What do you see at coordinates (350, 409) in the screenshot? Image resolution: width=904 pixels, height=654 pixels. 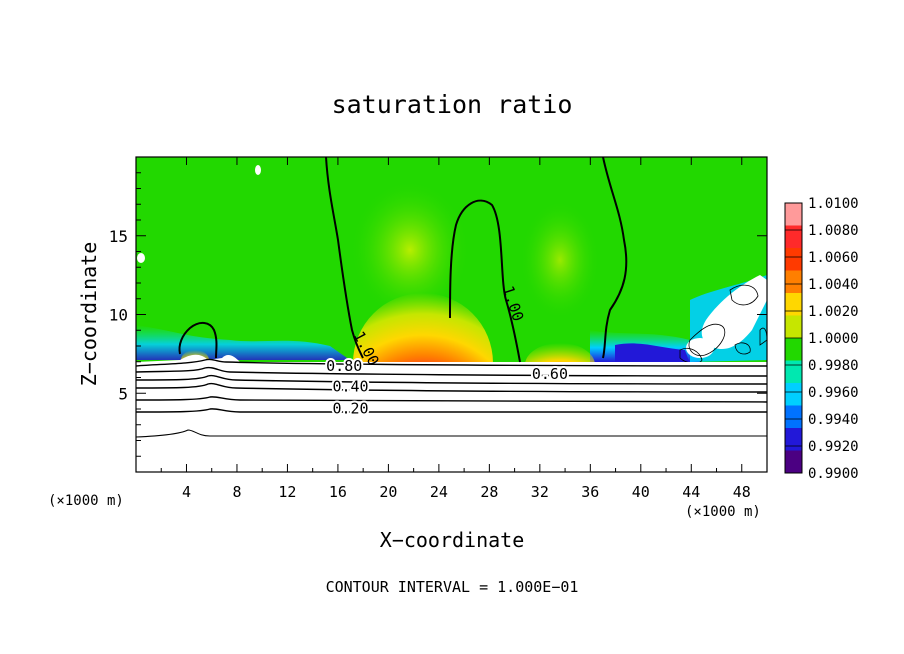 I see `contour-label: 0.20` at bounding box center [350, 409].